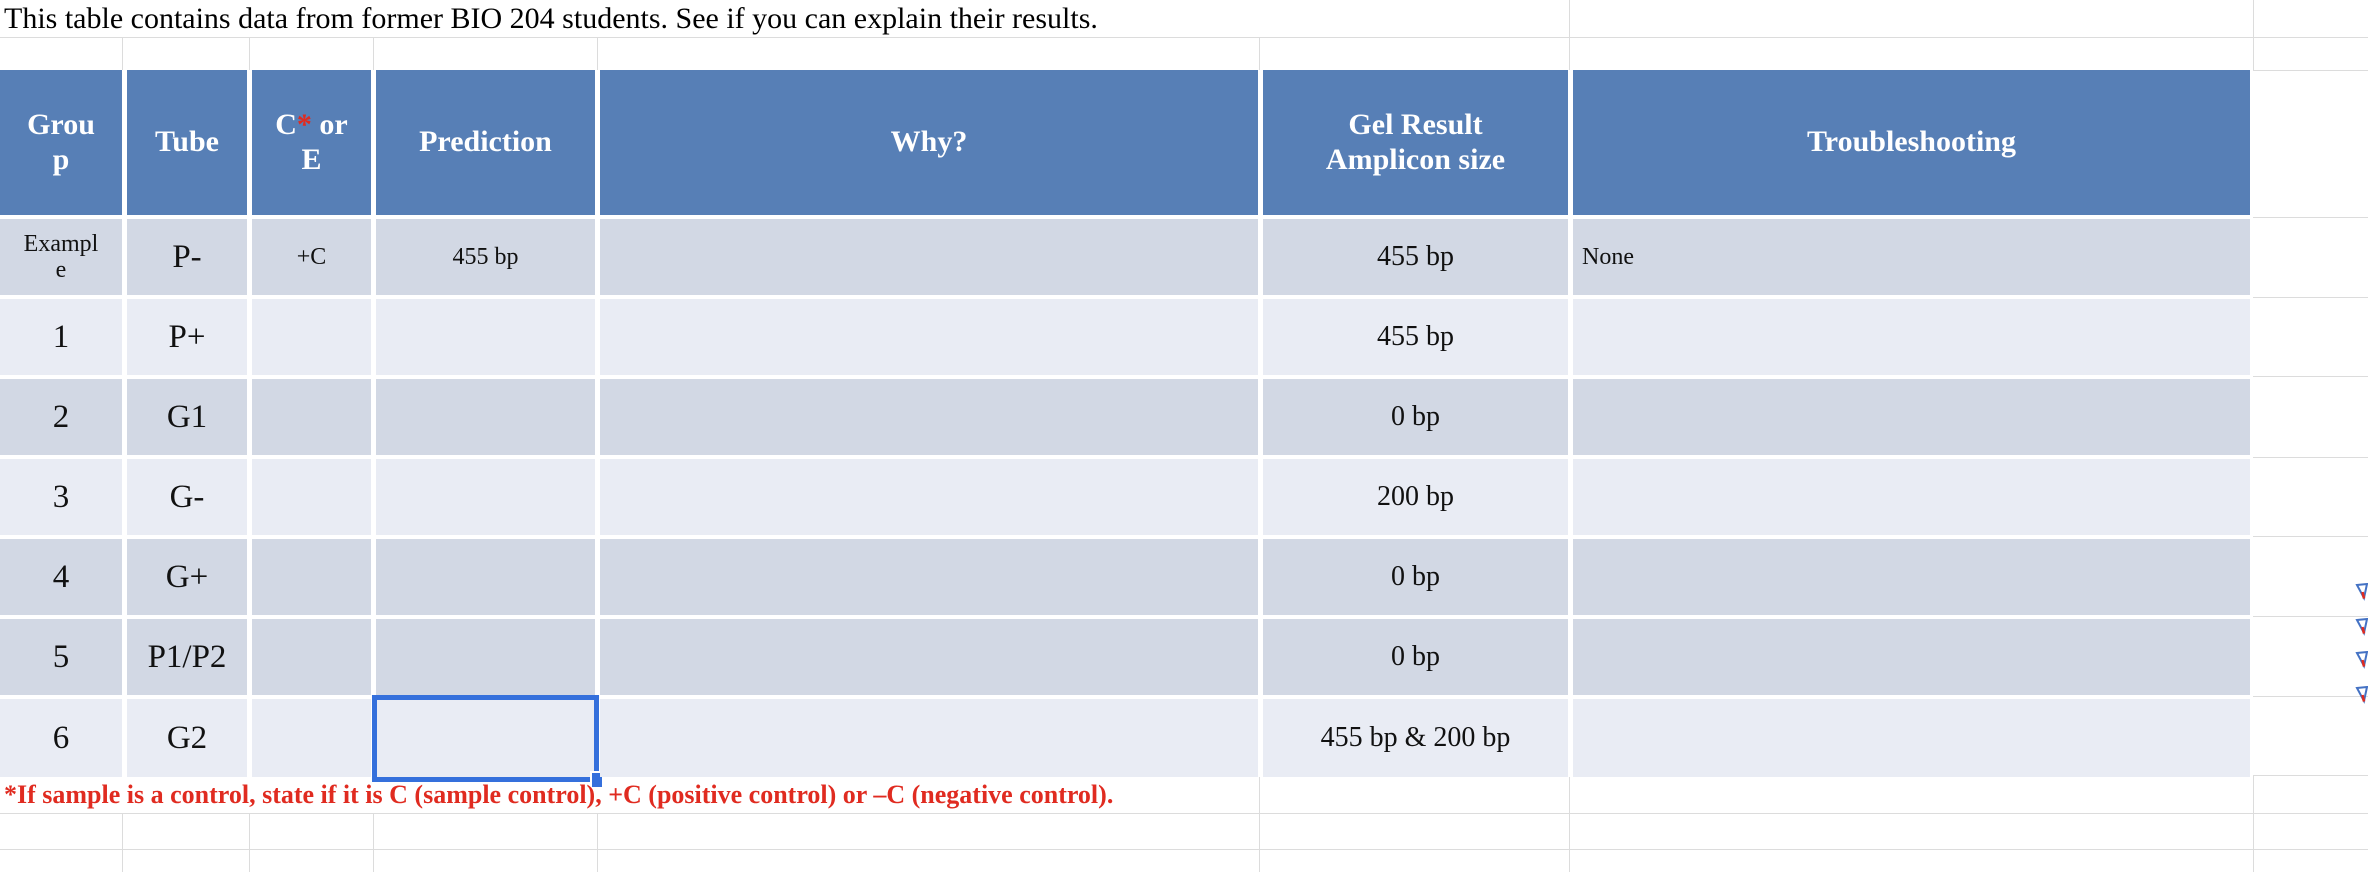 The image size is (2368, 872). What do you see at coordinates (61, 657) in the screenshot?
I see `cell-r5-group: 5` at bounding box center [61, 657].